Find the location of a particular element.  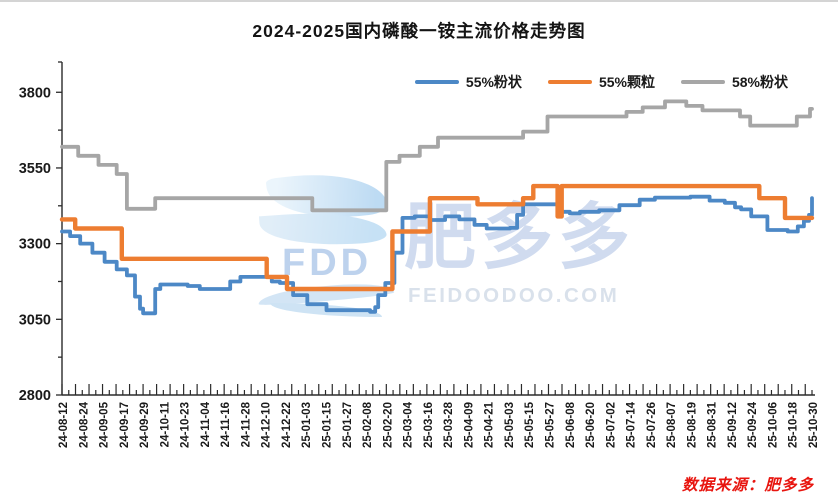

x-axis-tick-label: 25-03-16 is located at coordinates (429, 425).